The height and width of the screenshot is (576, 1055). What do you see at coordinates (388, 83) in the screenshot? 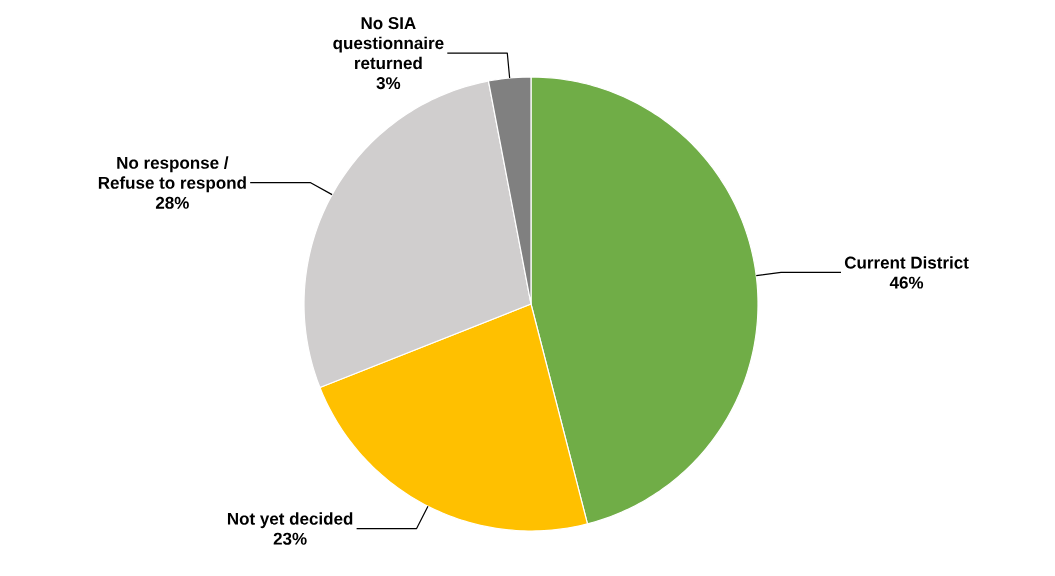
I see `data-label: 3%` at bounding box center [388, 83].